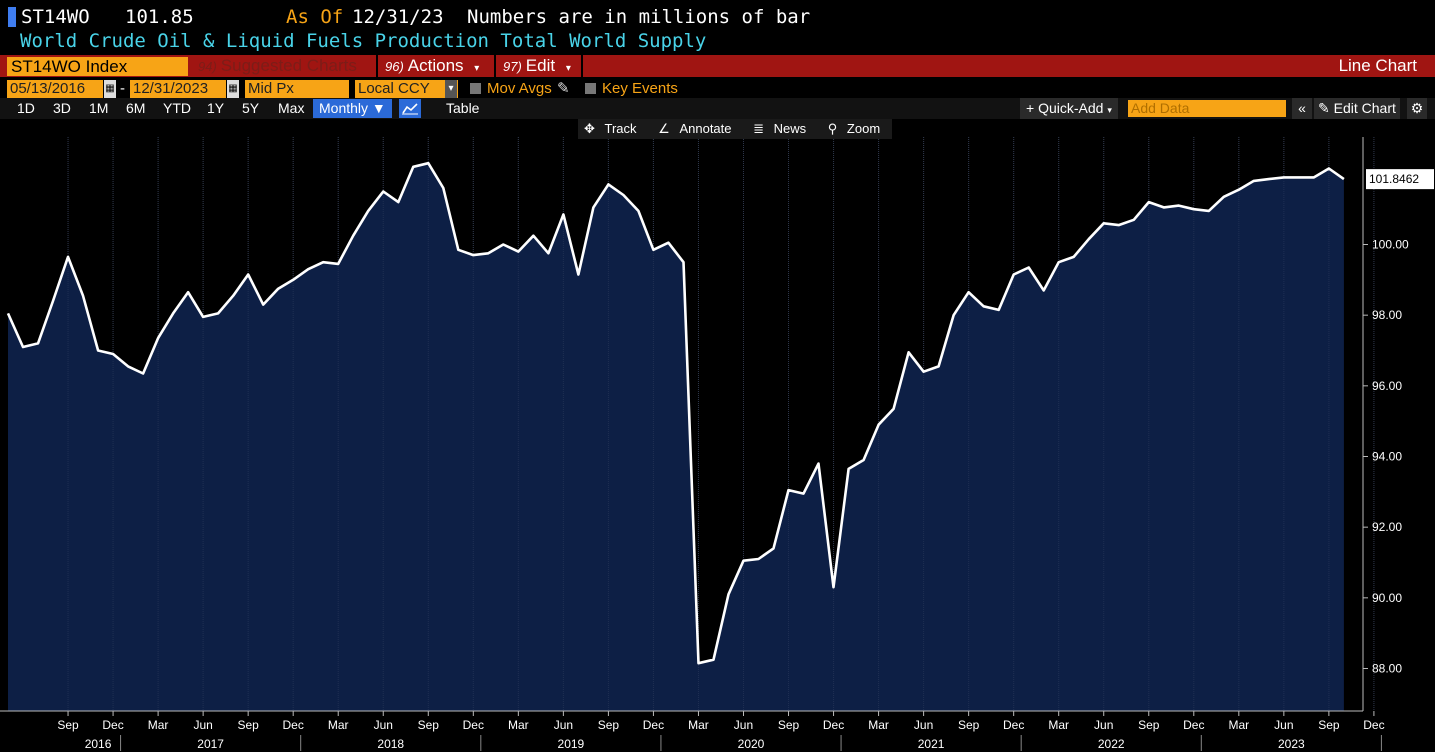 The height and width of the screenshot is (752, 1435). What do you see at coordinates (1387, 669) in the screenshot?
I see `y-tick-label: 88.00` at bounding box center [1387, 669].